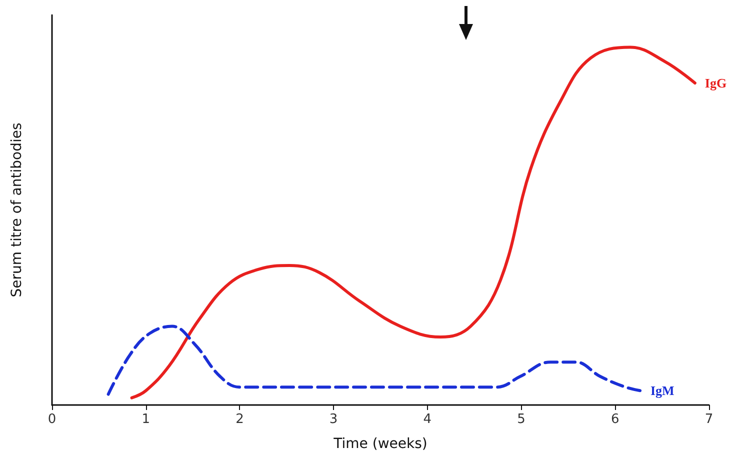 The image size is (738, 468). What do you see at coordinates (17, 210) in the screenshot?
I see `y-axis-title: Serum titre of antibodies` at bounding box center [17, 210].